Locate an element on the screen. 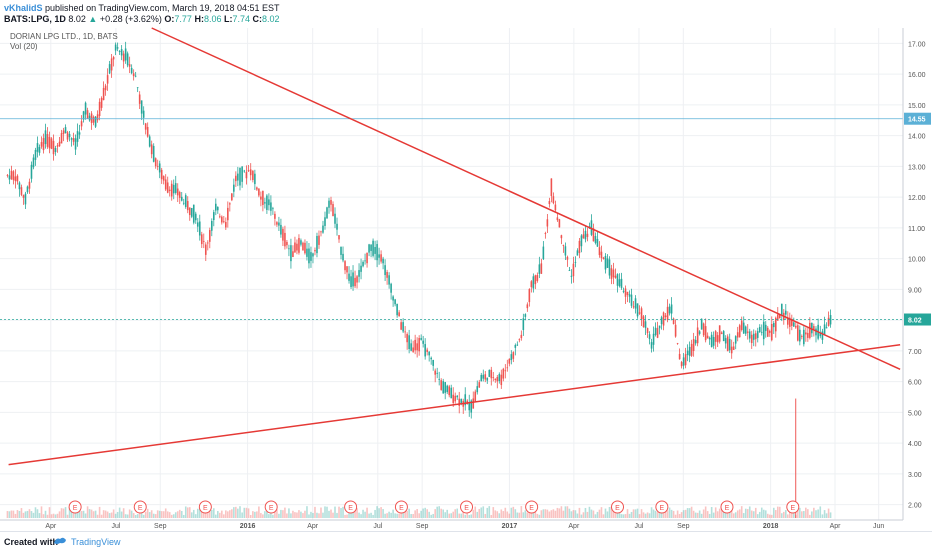  symbol-label: BATS:LPG, 1D is located at coordinates (35, 19).